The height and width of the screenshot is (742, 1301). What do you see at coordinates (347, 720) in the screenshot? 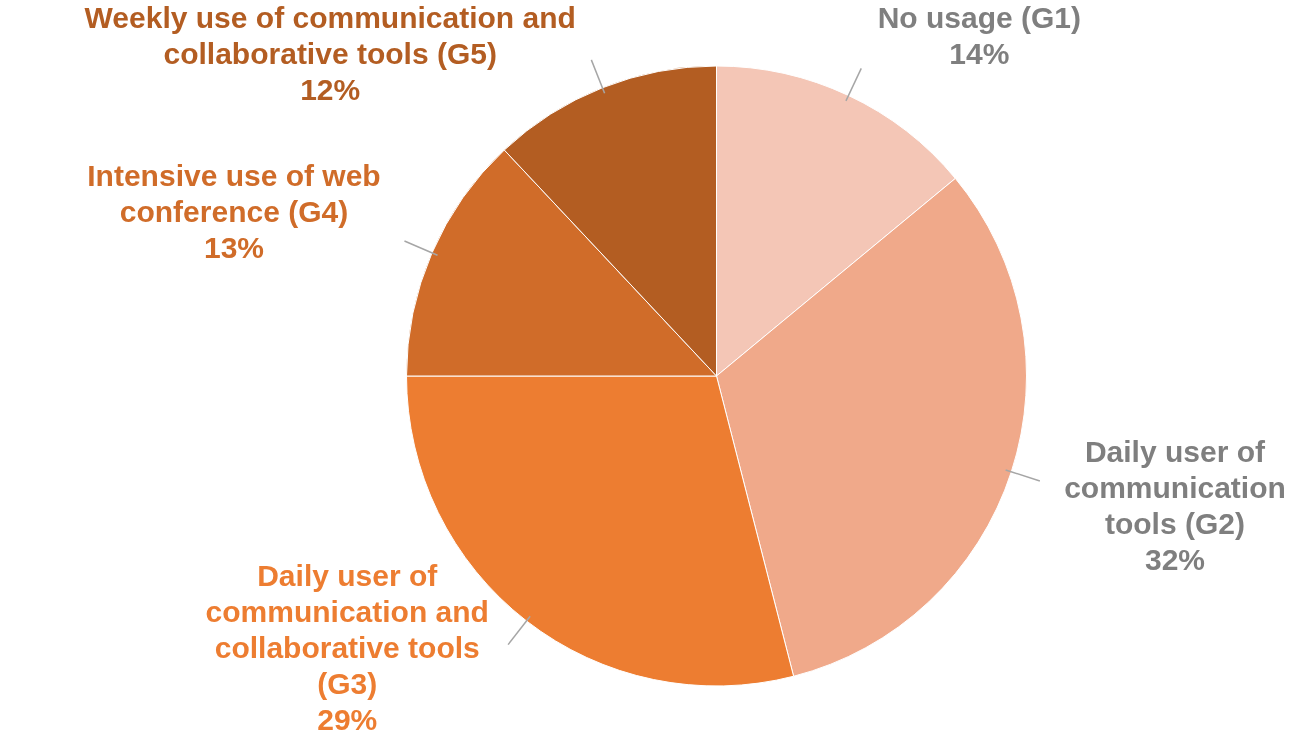
I see `data-label: 29%` at bounding box center [347, 720].